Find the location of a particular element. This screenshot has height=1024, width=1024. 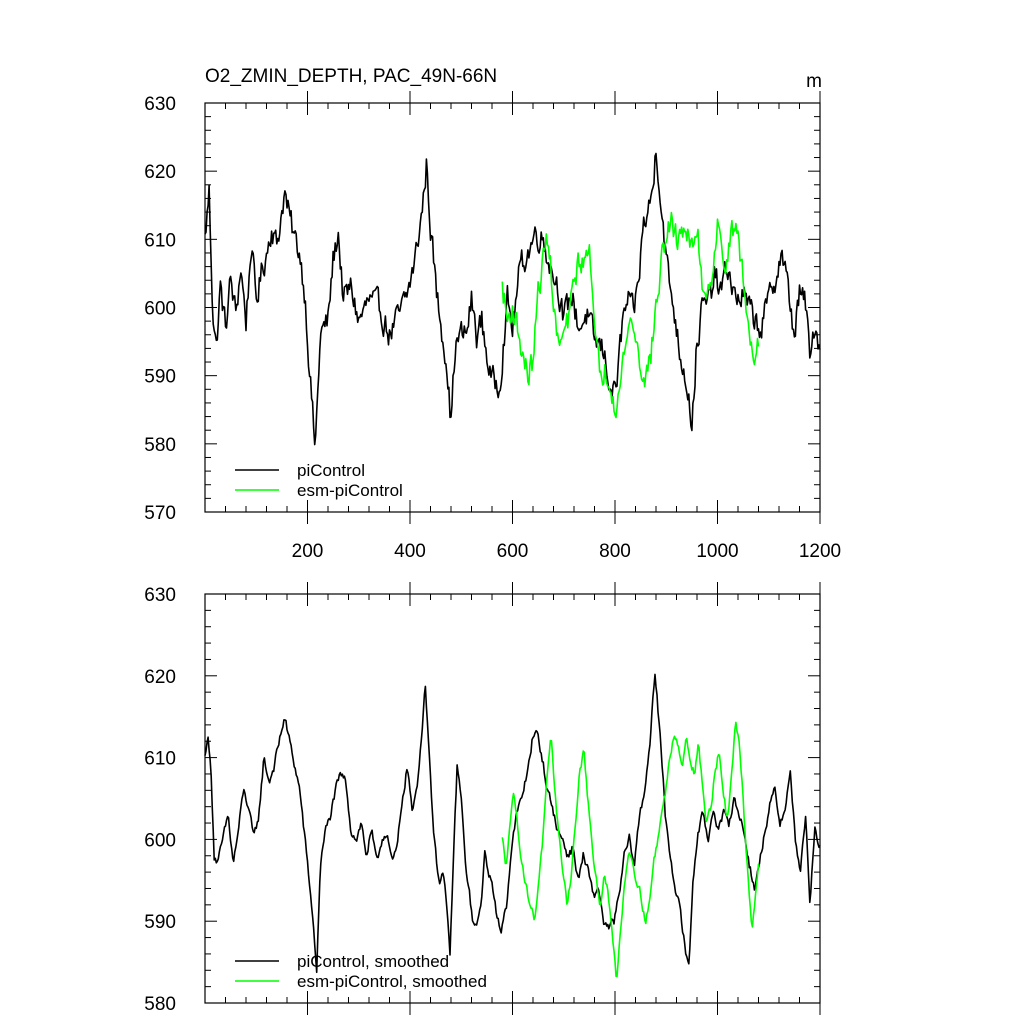

legend-label: esm-piControl is located at coordinates (350, 490).